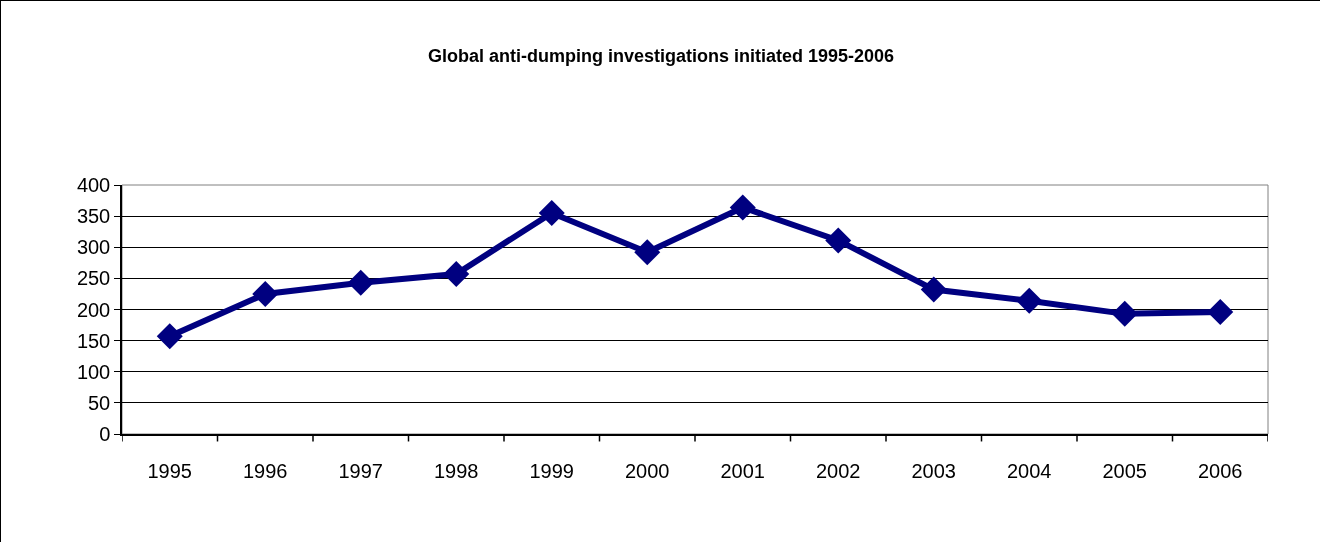  What do you see at coordinates (647, 470) in the screenshot?
I see `x-tick-label: 2000` at bounding box center [647, 470].